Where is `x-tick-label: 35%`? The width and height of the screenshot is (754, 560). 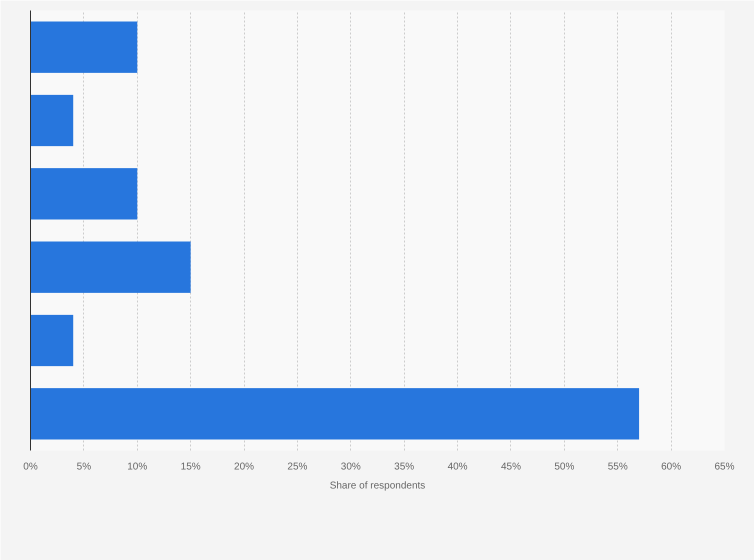
x-tick-label: 35% is located at coordinates (404, 467).